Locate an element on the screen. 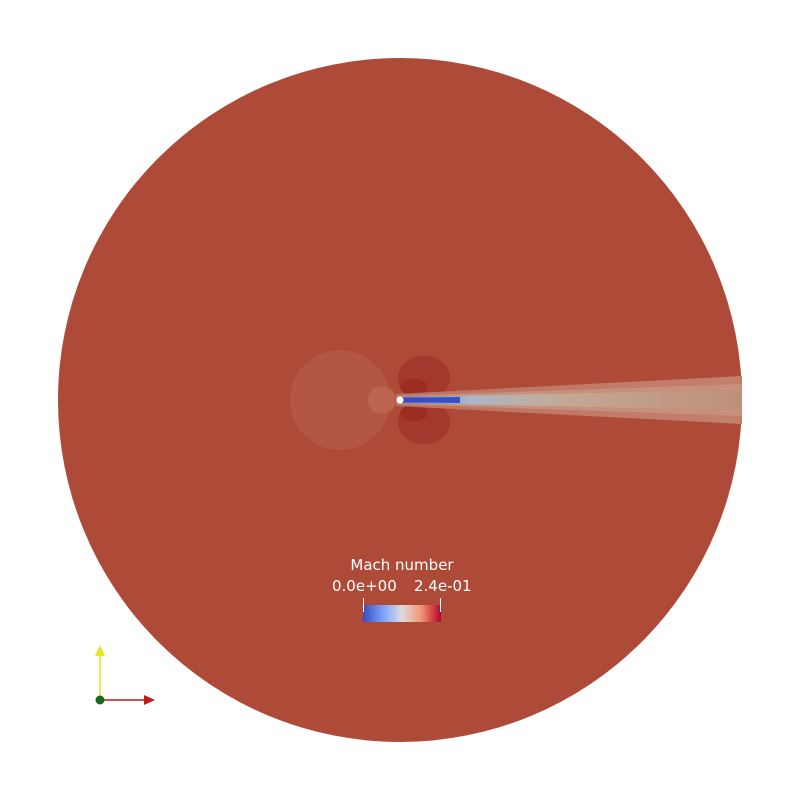 This screenshot has width=800, height=800. cylinder-body is located at coordinates (400, 400).